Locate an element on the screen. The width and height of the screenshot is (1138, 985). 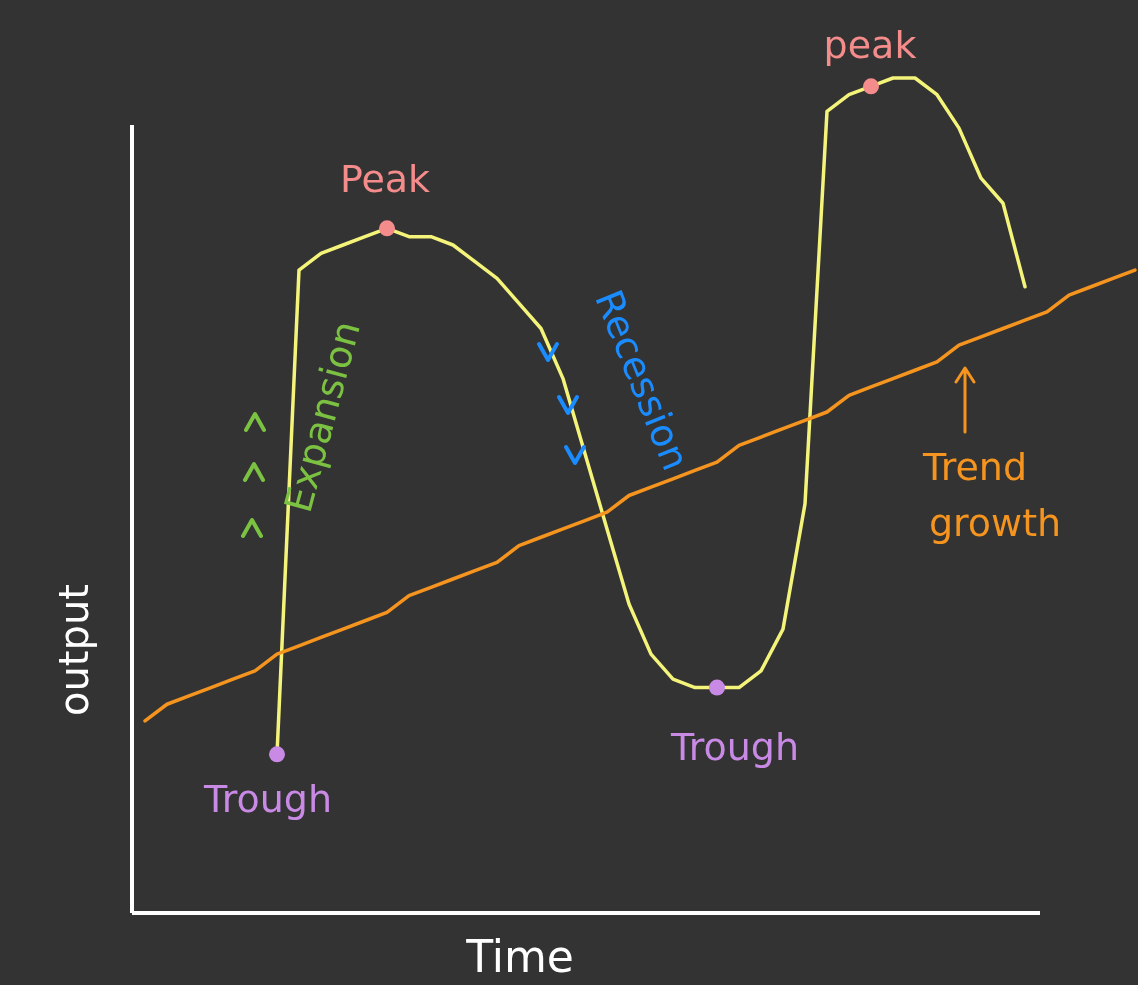
annotation: Trend growth is located at coordinates (992, 495).